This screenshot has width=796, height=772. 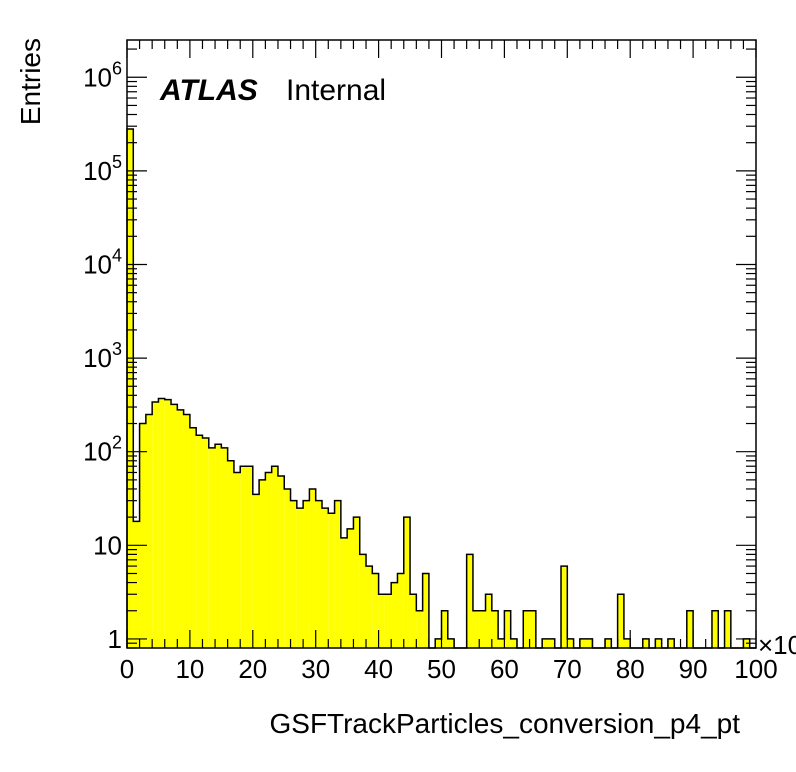 I want to click on y-tick-label: 10⁵, so click(x=102, y=169).